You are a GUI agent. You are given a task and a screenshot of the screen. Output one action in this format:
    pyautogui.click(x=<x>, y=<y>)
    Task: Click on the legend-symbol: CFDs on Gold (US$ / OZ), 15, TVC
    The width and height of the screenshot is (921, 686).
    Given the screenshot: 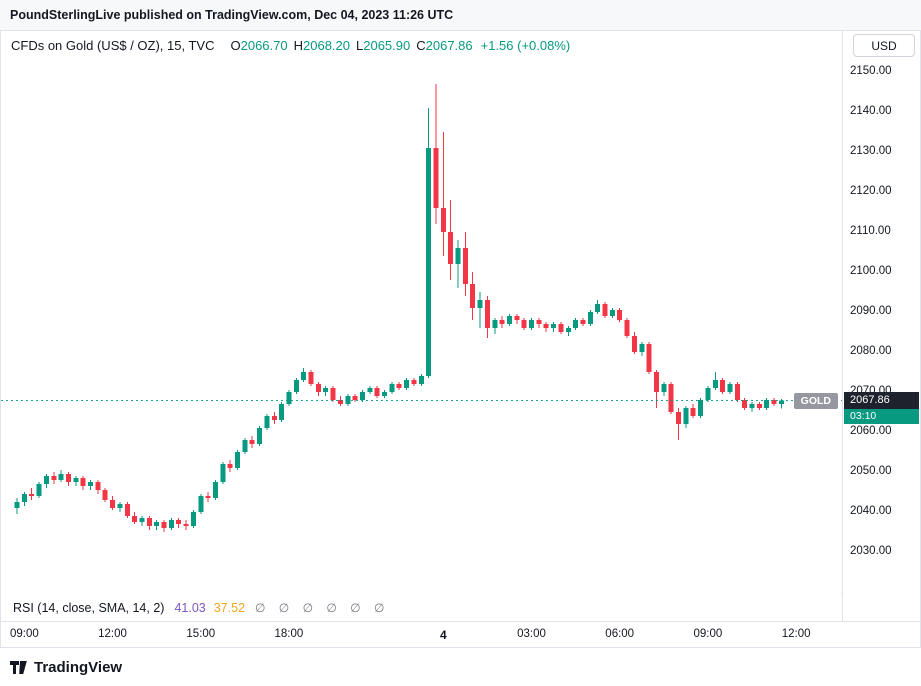 What is the action you would take?
    pyautogui.click(x=113, y=45)
    